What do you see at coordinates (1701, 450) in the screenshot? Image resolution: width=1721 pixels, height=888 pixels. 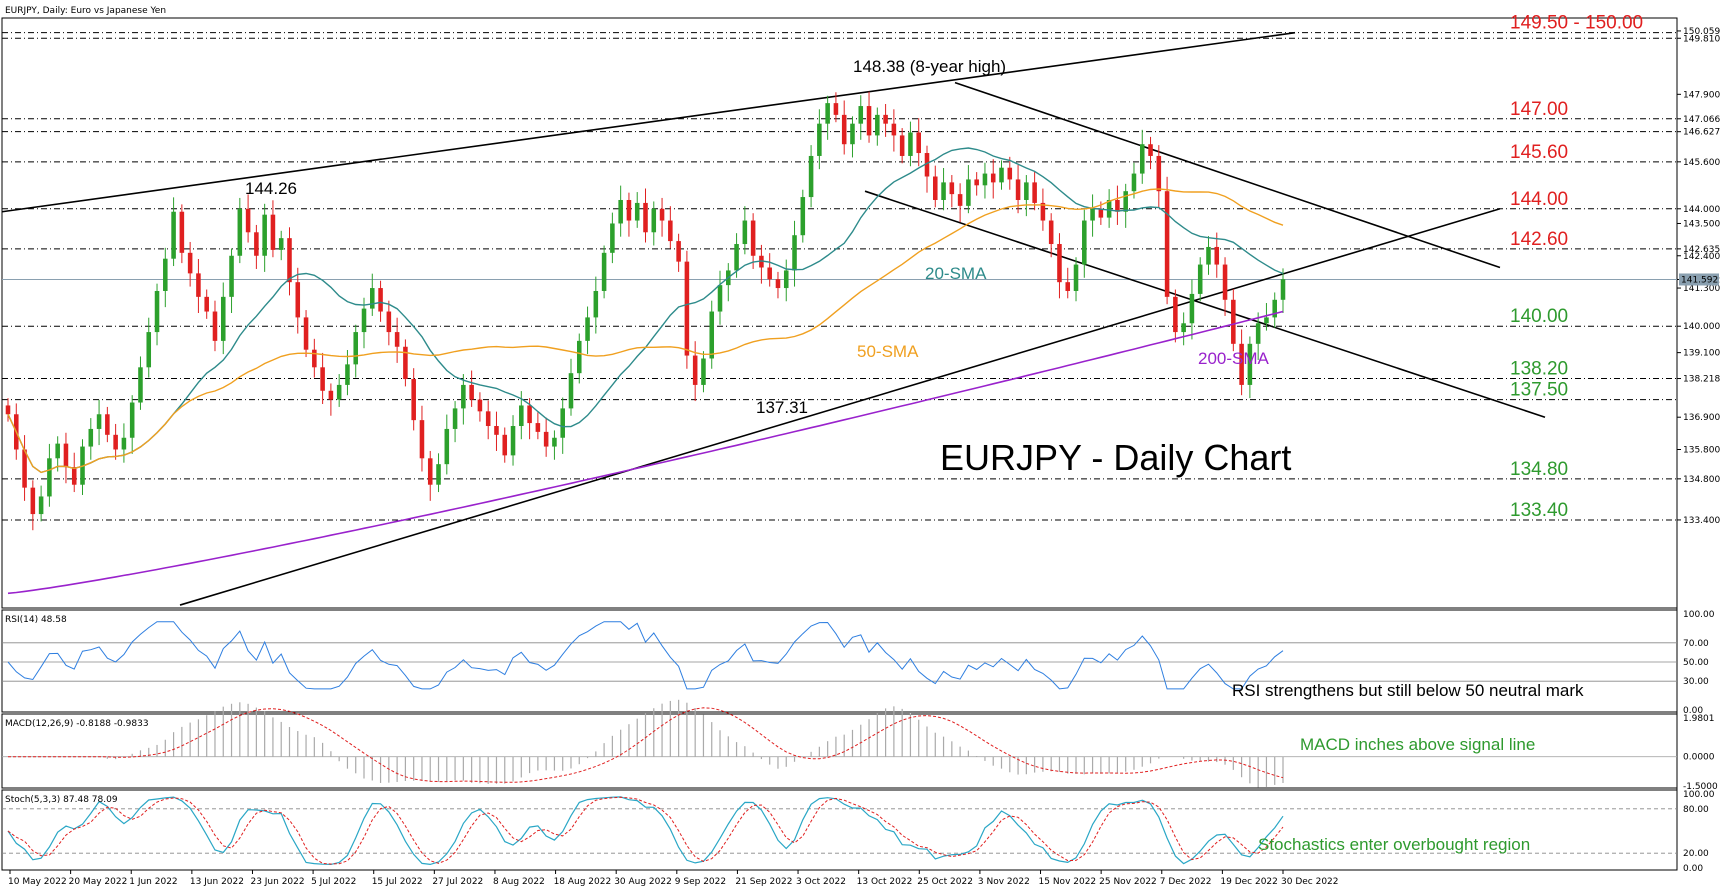 I see `price-tick-label: 135.800` at bounding box center [1701, 450].